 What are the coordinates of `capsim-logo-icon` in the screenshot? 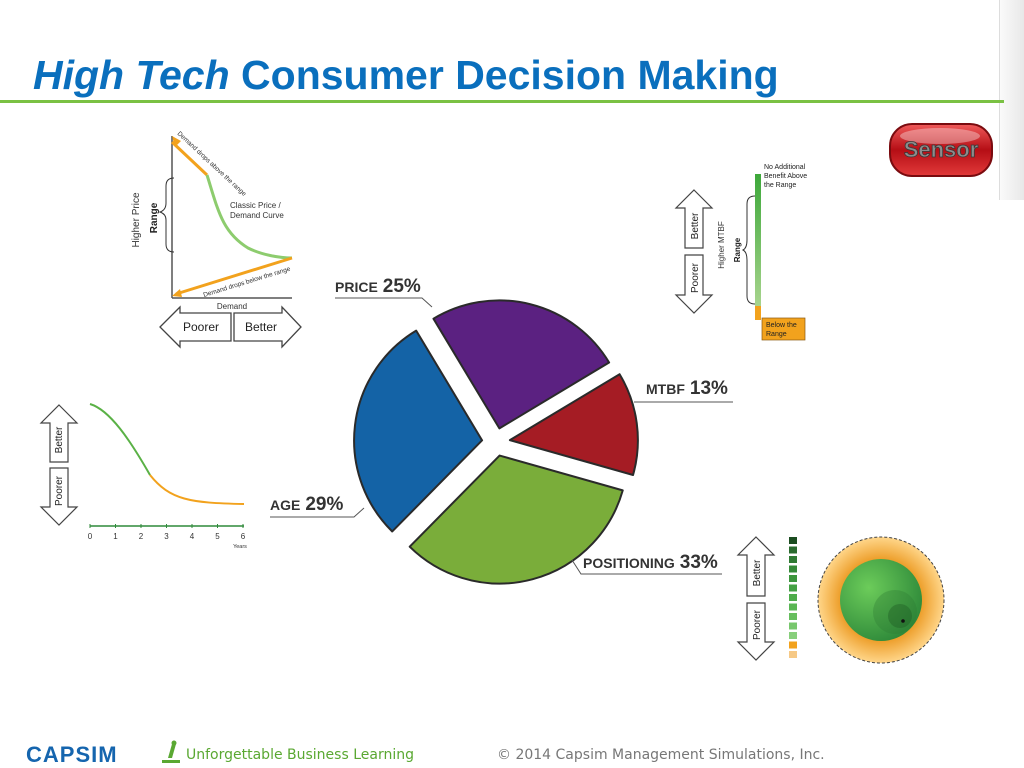 It's located at (171, 751).